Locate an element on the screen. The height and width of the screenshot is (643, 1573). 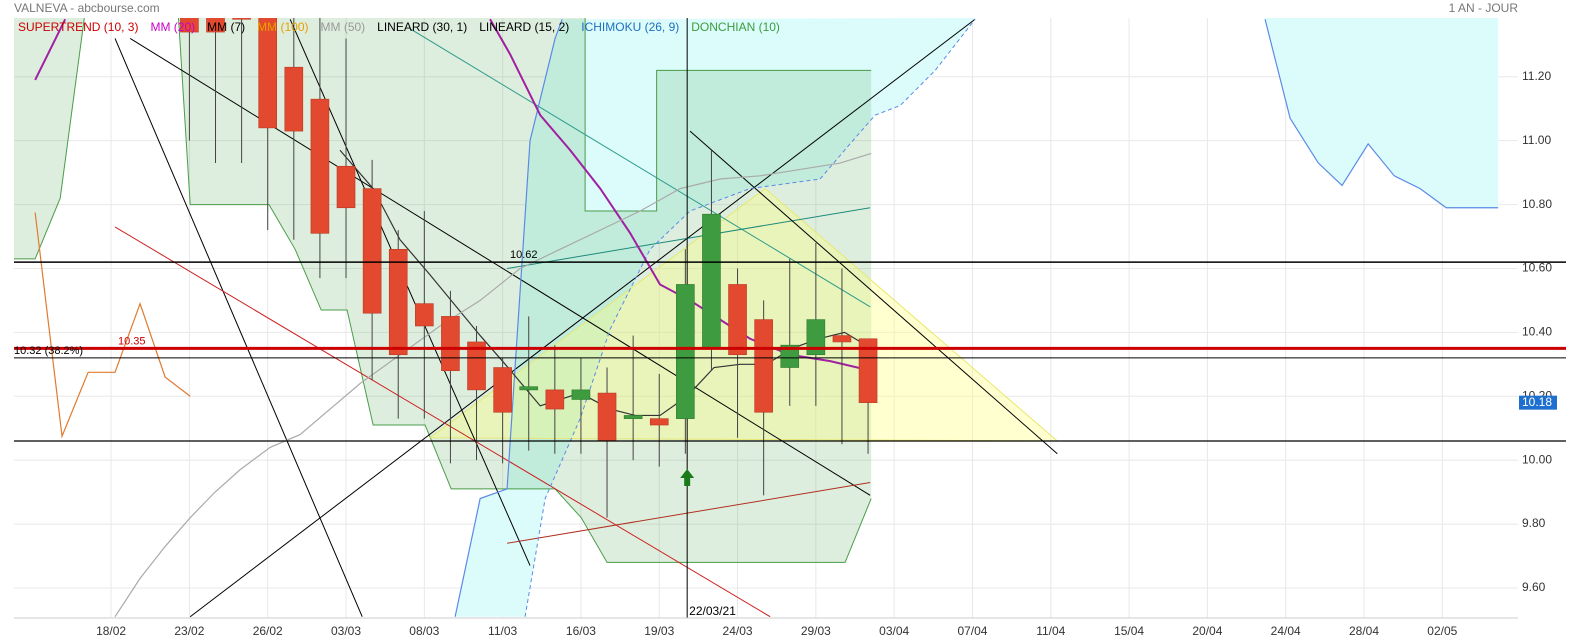
x-tick-label: 20/04 is located at coordinates (1207, 631).